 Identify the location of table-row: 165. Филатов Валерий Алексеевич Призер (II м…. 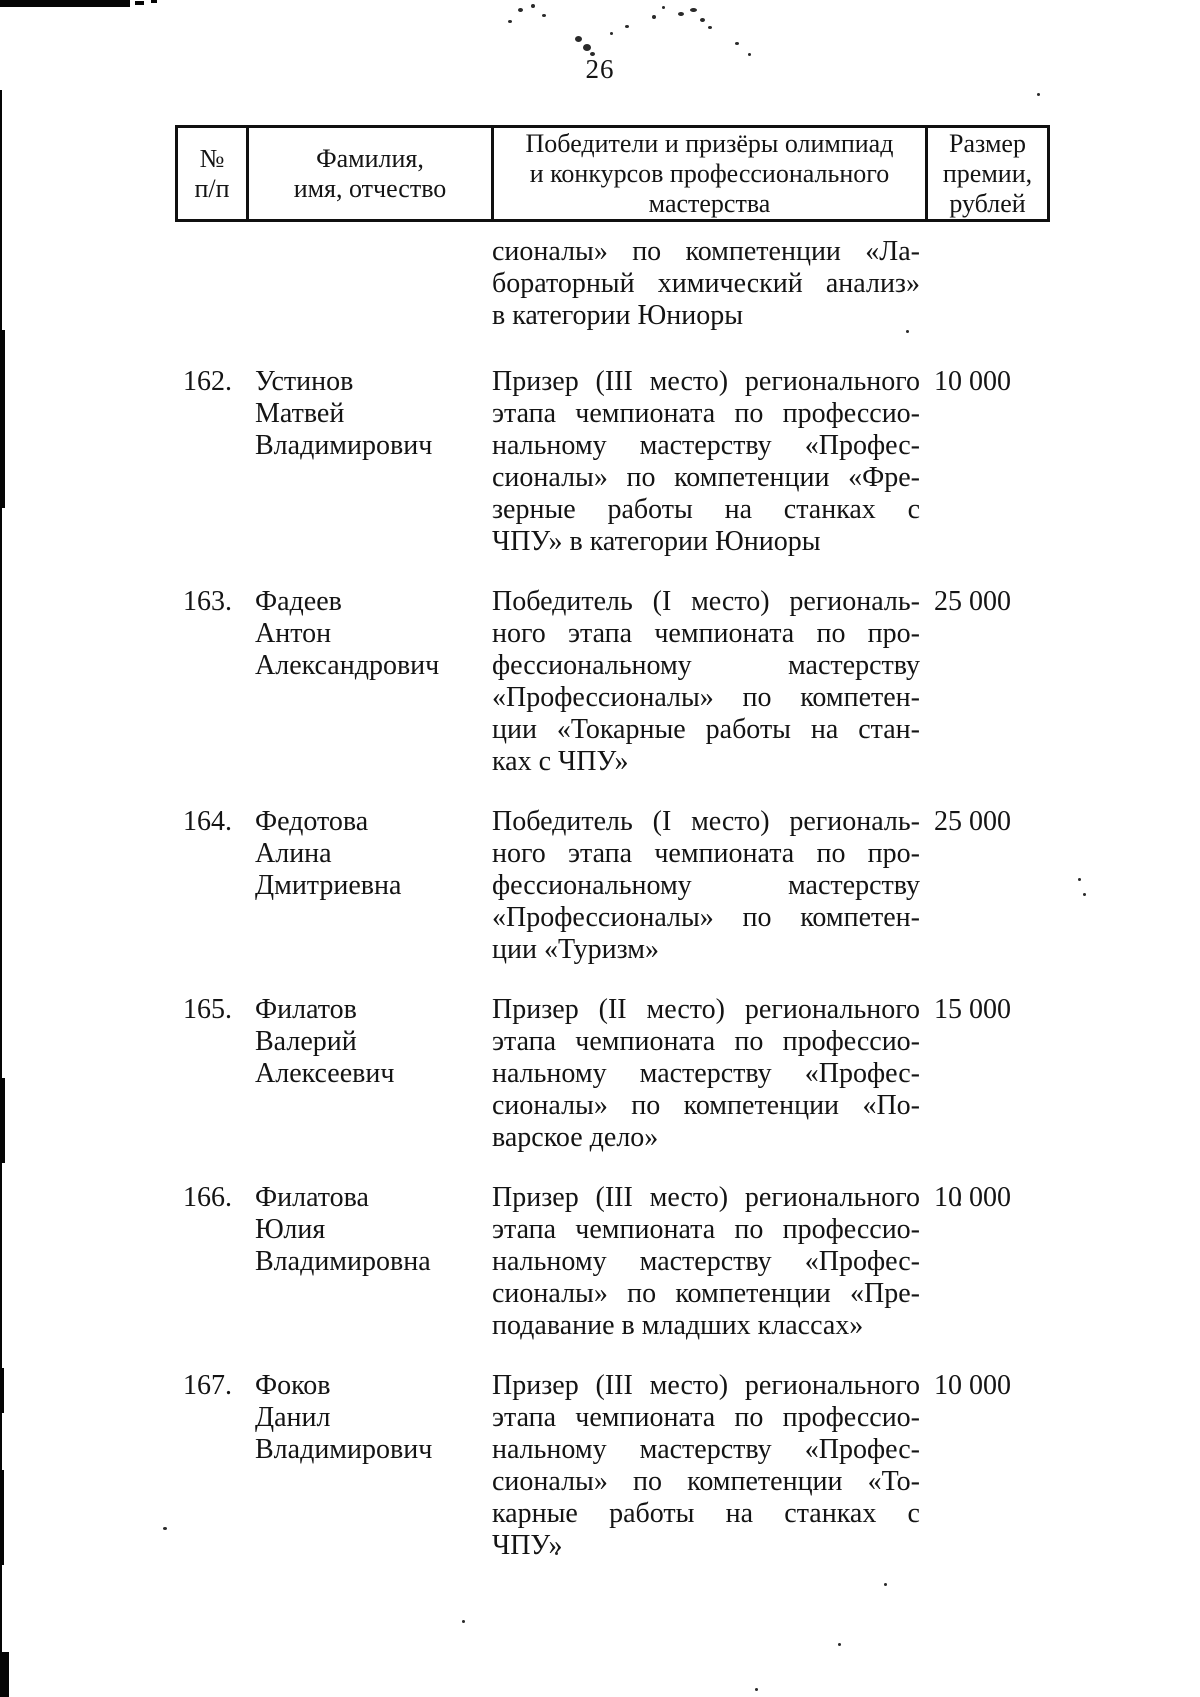
(633, 1074).